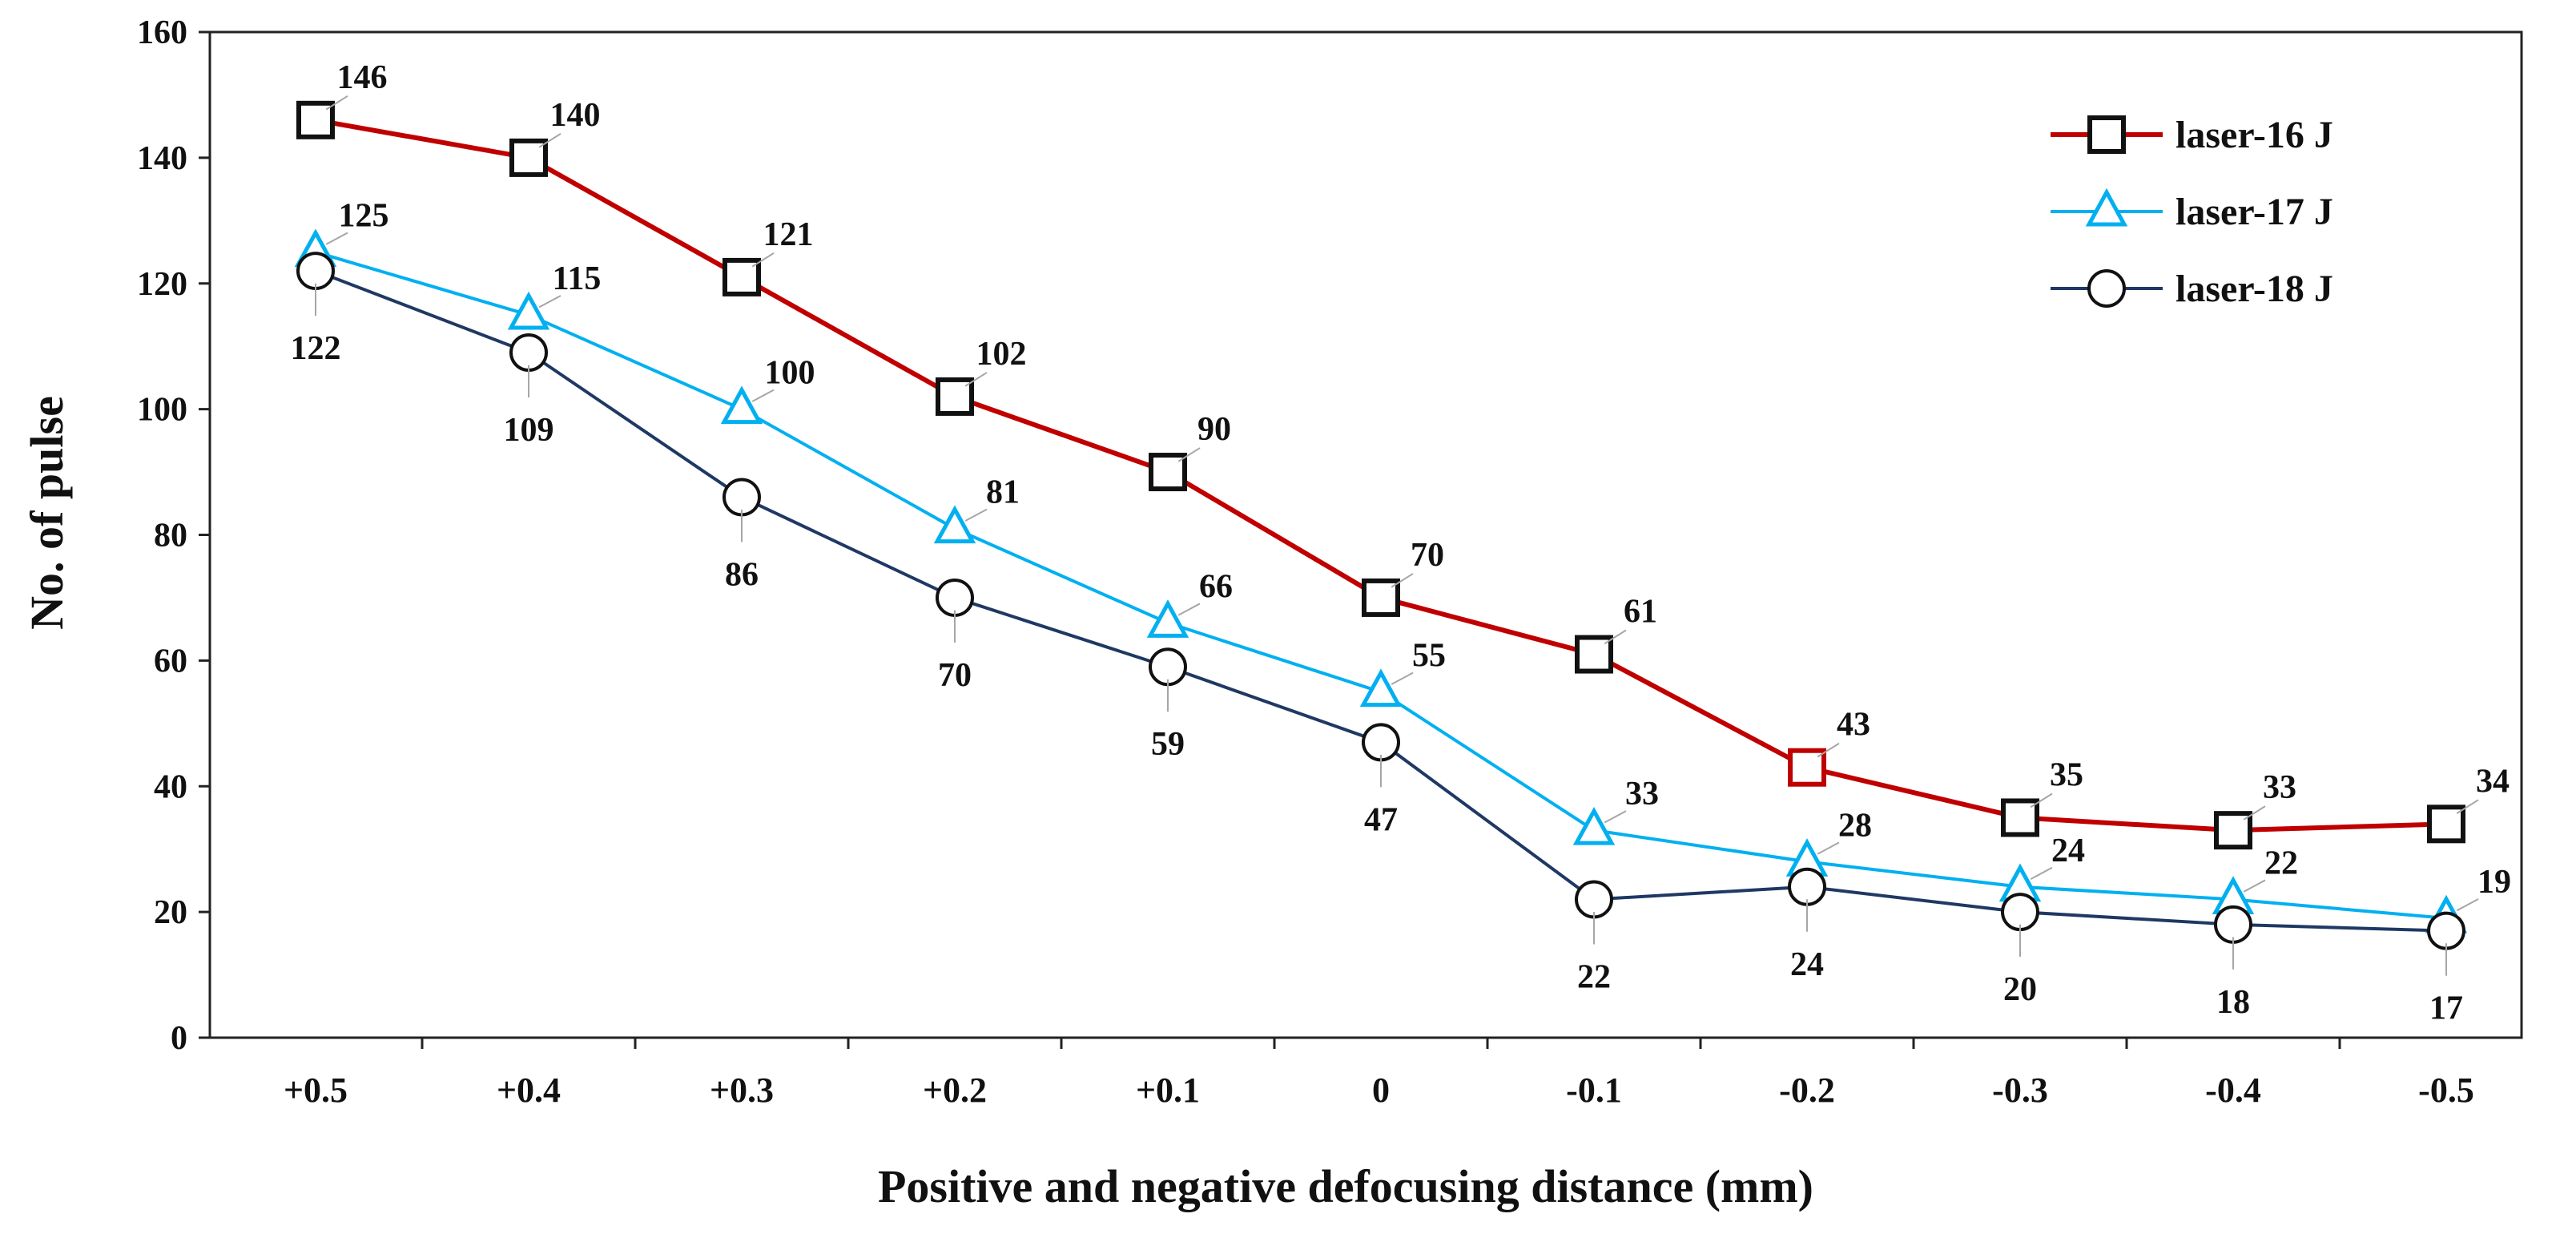 The image size is (2576, 1242). I want to click on legend-item: laser-18 J, so click(2192, 289).